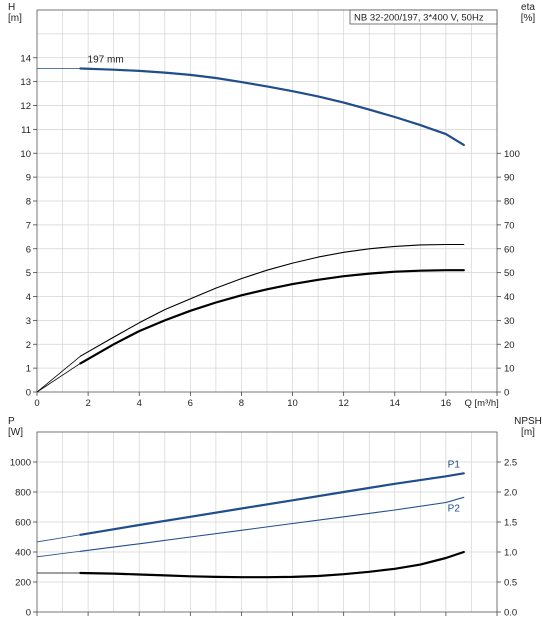 The image size is (543, 629). What do you see at coordinates (23, 553) in the screenshot?
I see `y-tick-label: 400` at bounding box center [23, 553].